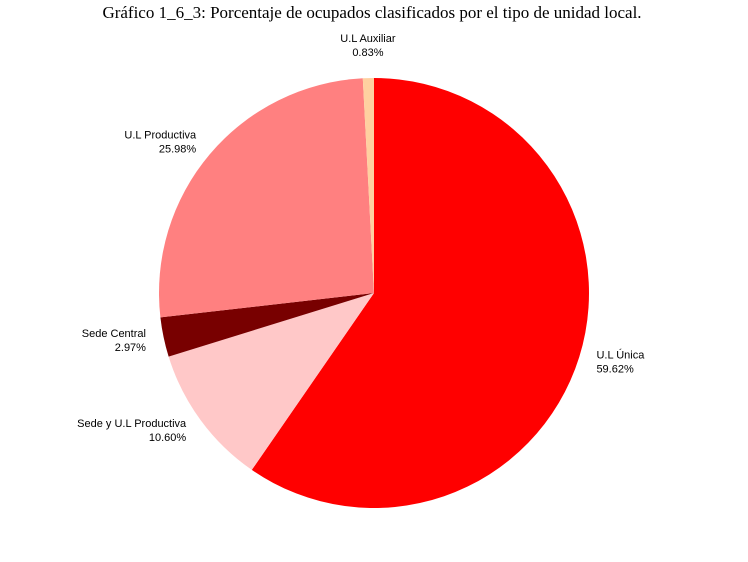 The height and width of the screenshot is (562, 748). Describe the element at coordinates (114, 334) in the screenshot. I see `slice-label: Sede Central` at that location.